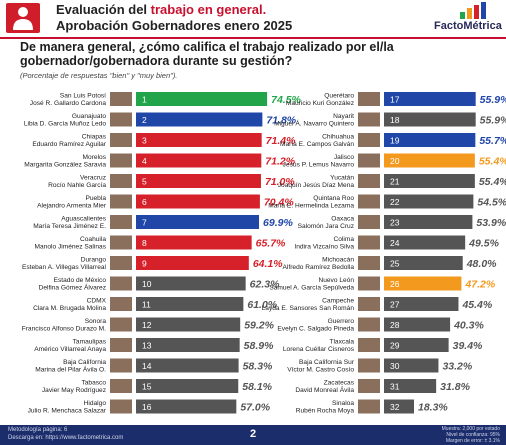 The width and height of the screenshot is (506, 445). I want to click on title-highlight: trabajo en general., so click(208, 9).